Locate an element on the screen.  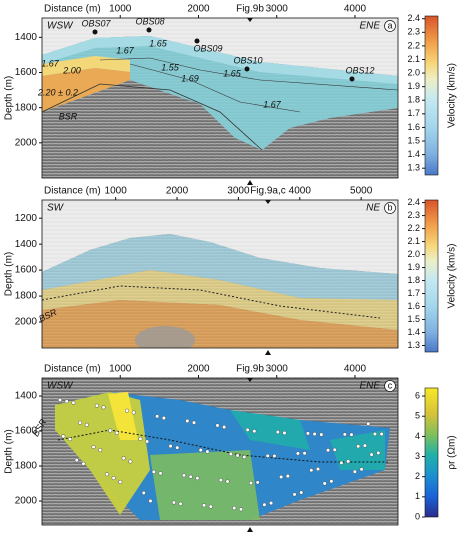
y-tick-label: 1800 is located at coordinates (26, 296).